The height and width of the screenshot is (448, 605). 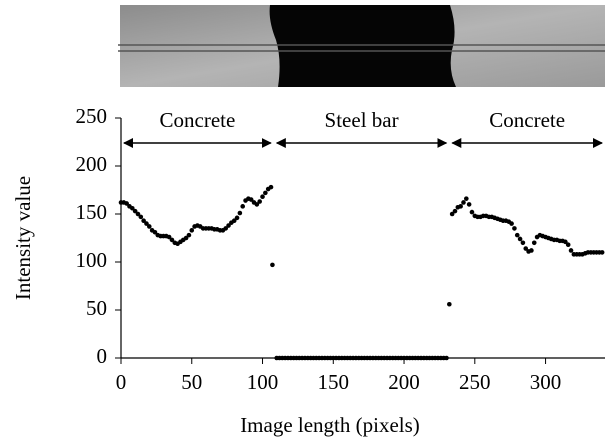 I want to click on y-axis-label: Intensity value, so click(x=23, y=238).